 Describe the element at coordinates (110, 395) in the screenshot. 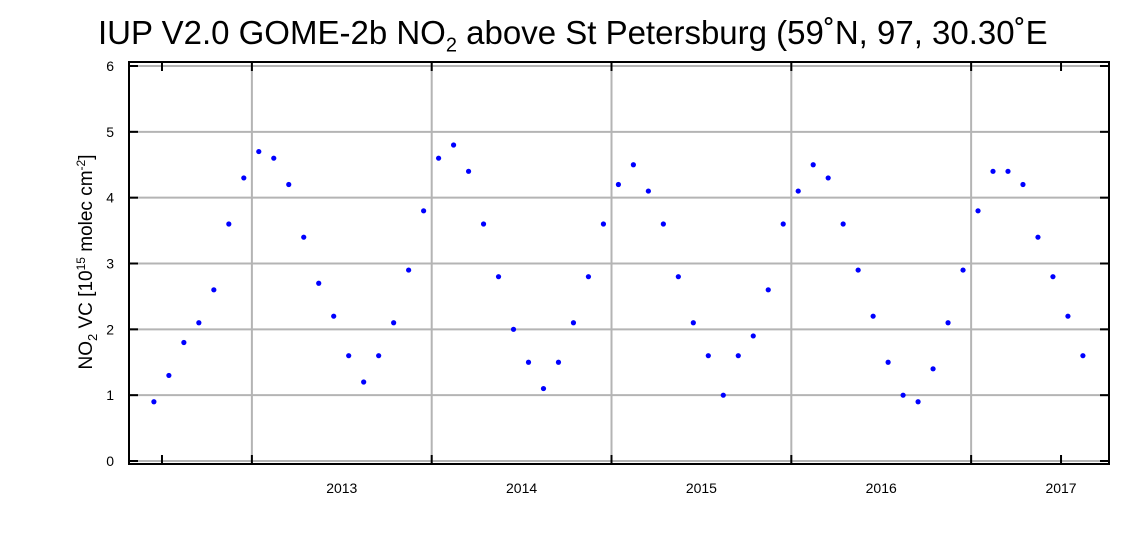

I see `y-tick-label: 1` at that location.